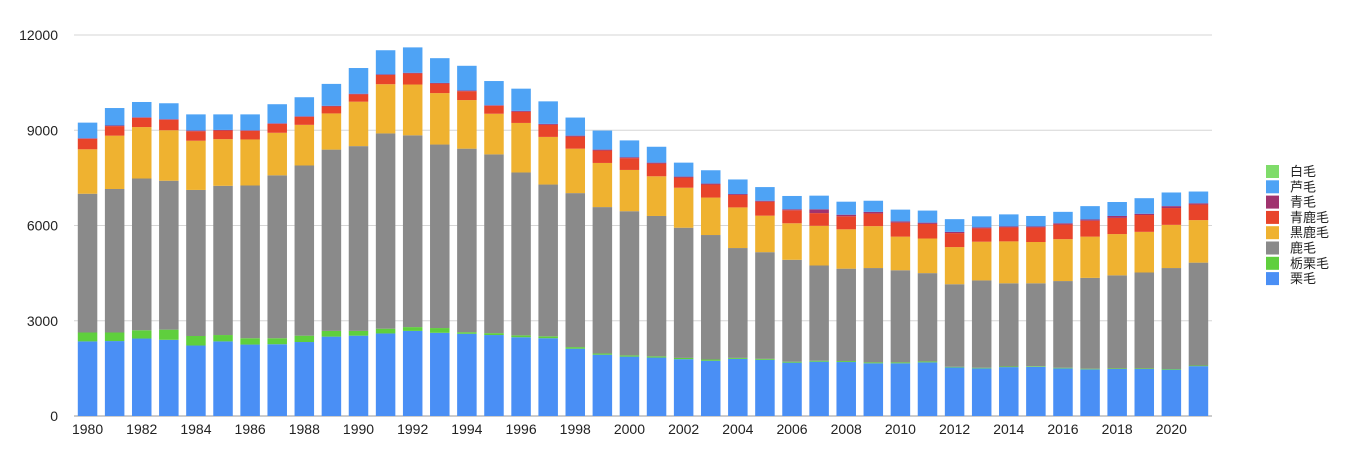 The height and width of the screenshot is (474, 1348). Describe the element at coordinates (575, 429) in the screenshot. I see `x-tick-label: 1998` at that location.